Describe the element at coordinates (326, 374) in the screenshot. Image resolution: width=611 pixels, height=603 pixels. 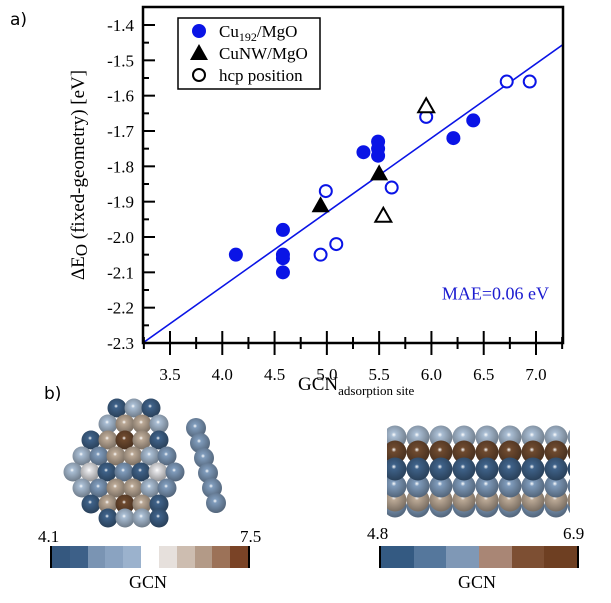
I see `x-tick-label: 5.0` at that location.